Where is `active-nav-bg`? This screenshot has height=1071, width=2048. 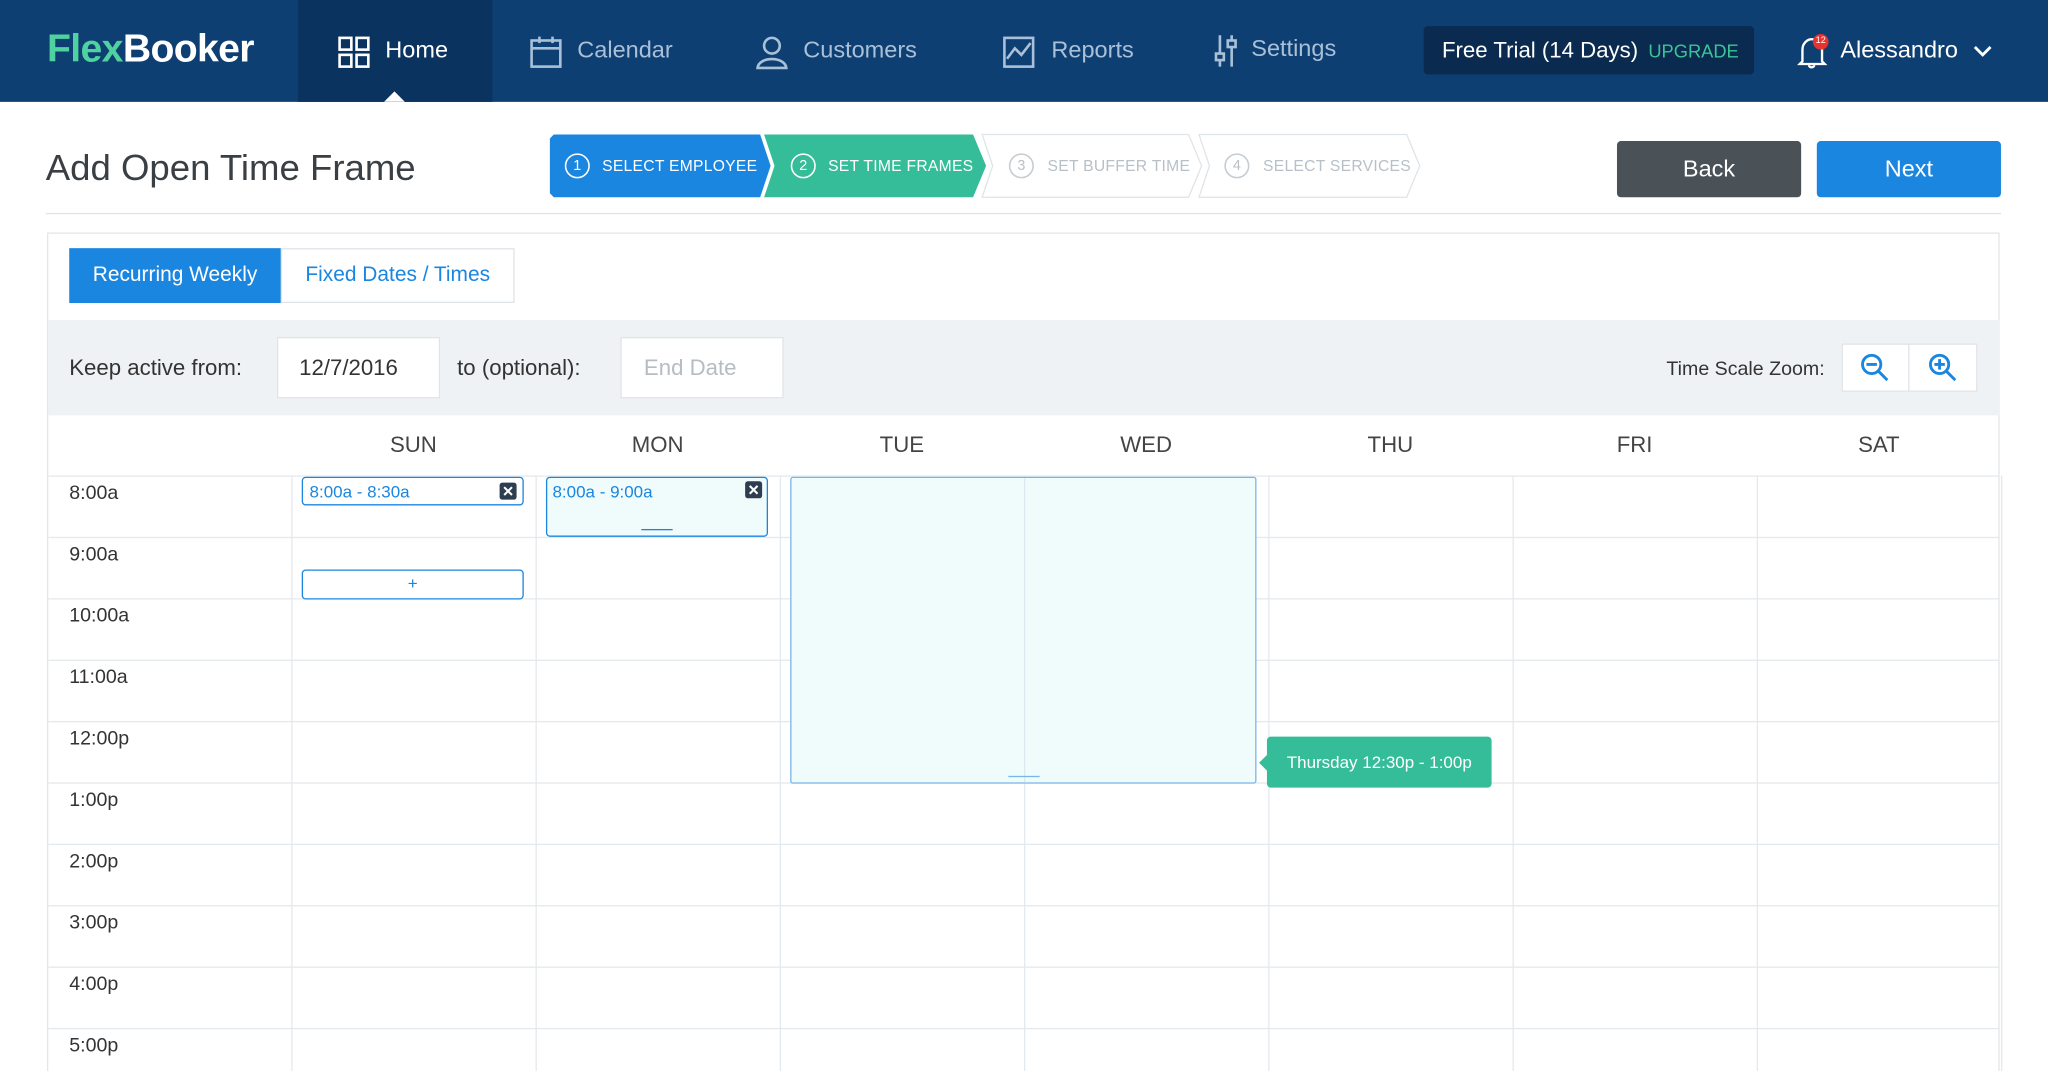 active-nav-bg is located at coordinates (395, 51).